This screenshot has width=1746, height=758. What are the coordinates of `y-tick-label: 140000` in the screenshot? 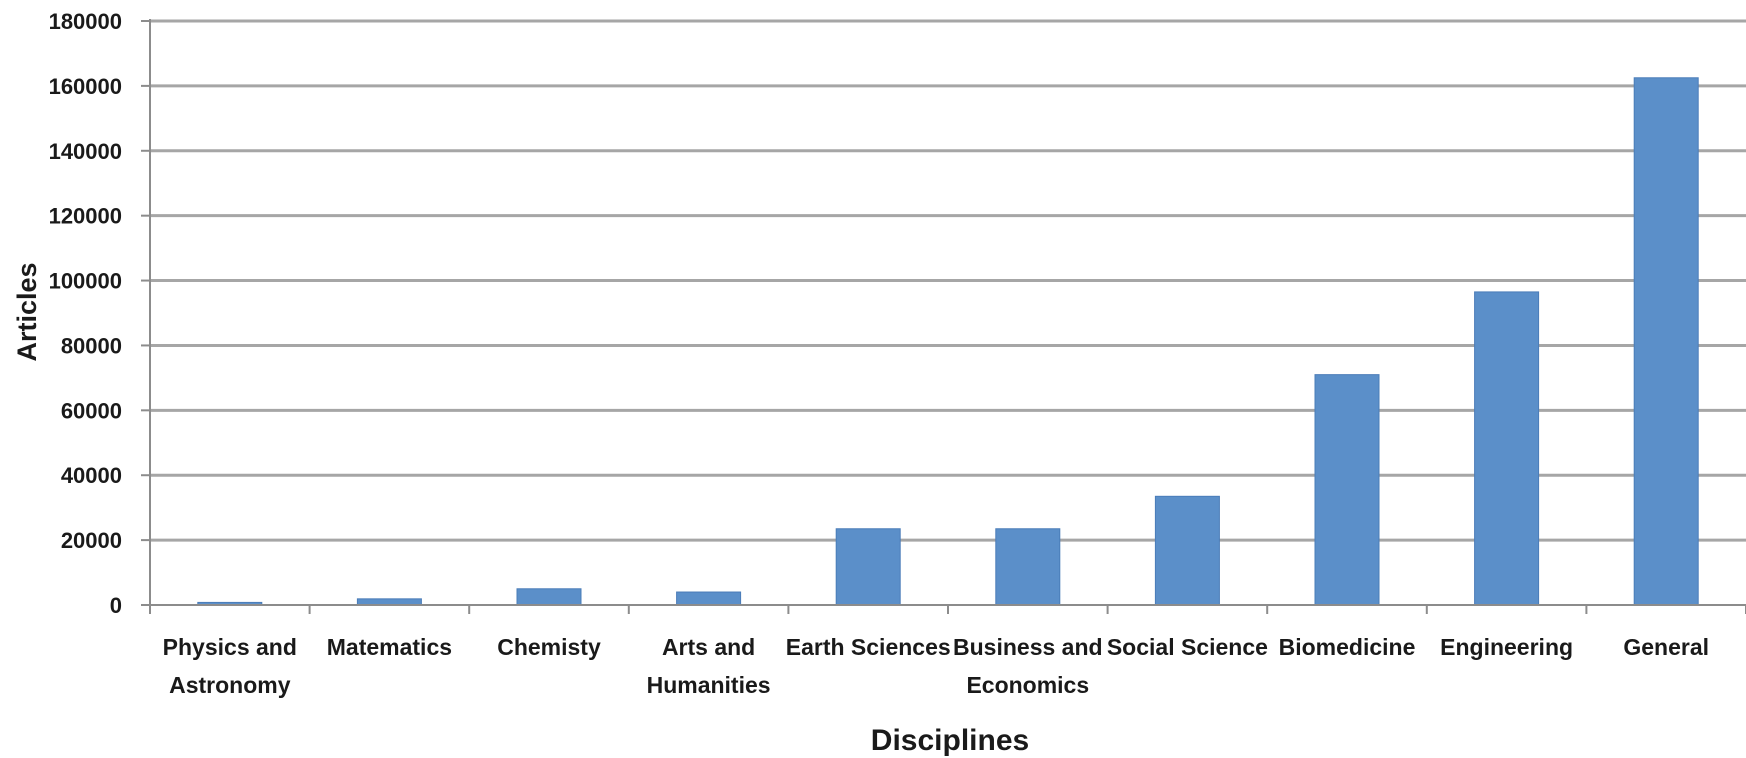 It's located at (85, 151).